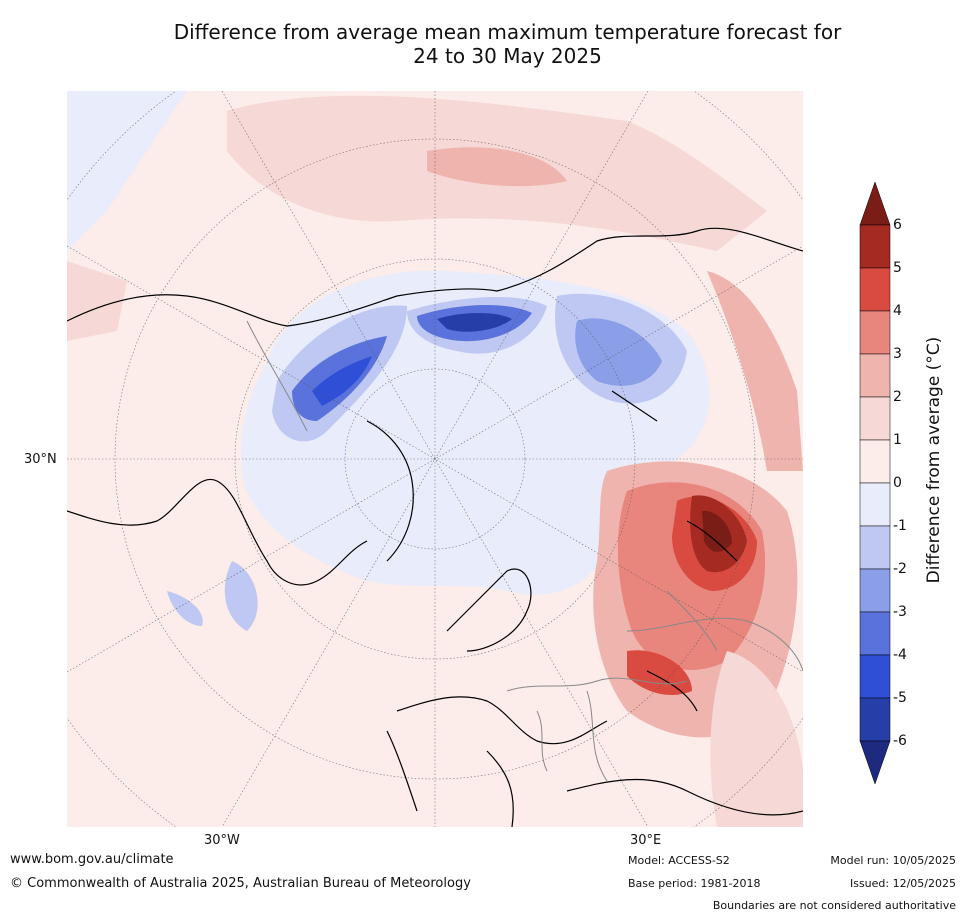 The height and width of the screenshot is (919, 965). I want to click on longitude-label-30e: 30°E, so click(646, 840).